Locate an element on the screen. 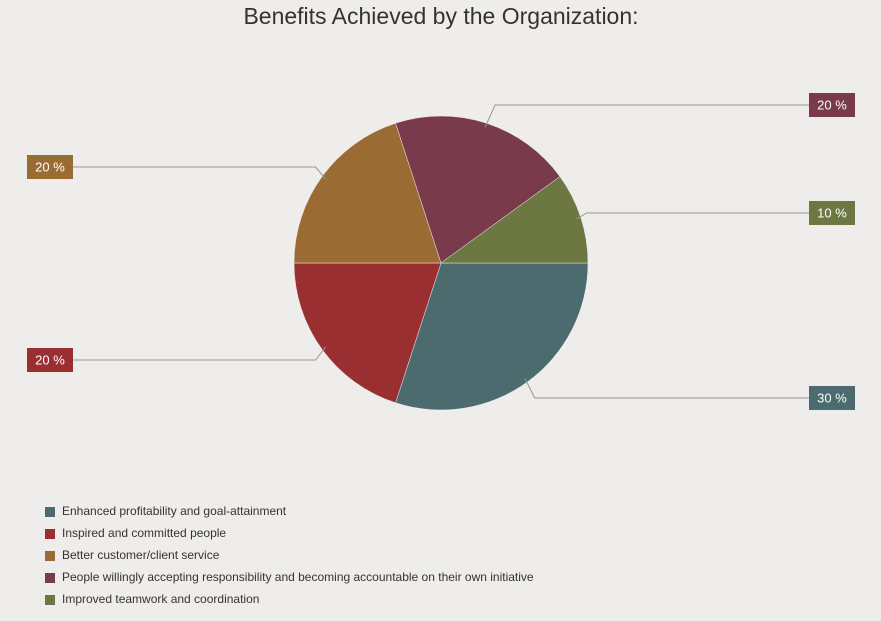  value-label: 10 % is located at coordinates (832, 212).